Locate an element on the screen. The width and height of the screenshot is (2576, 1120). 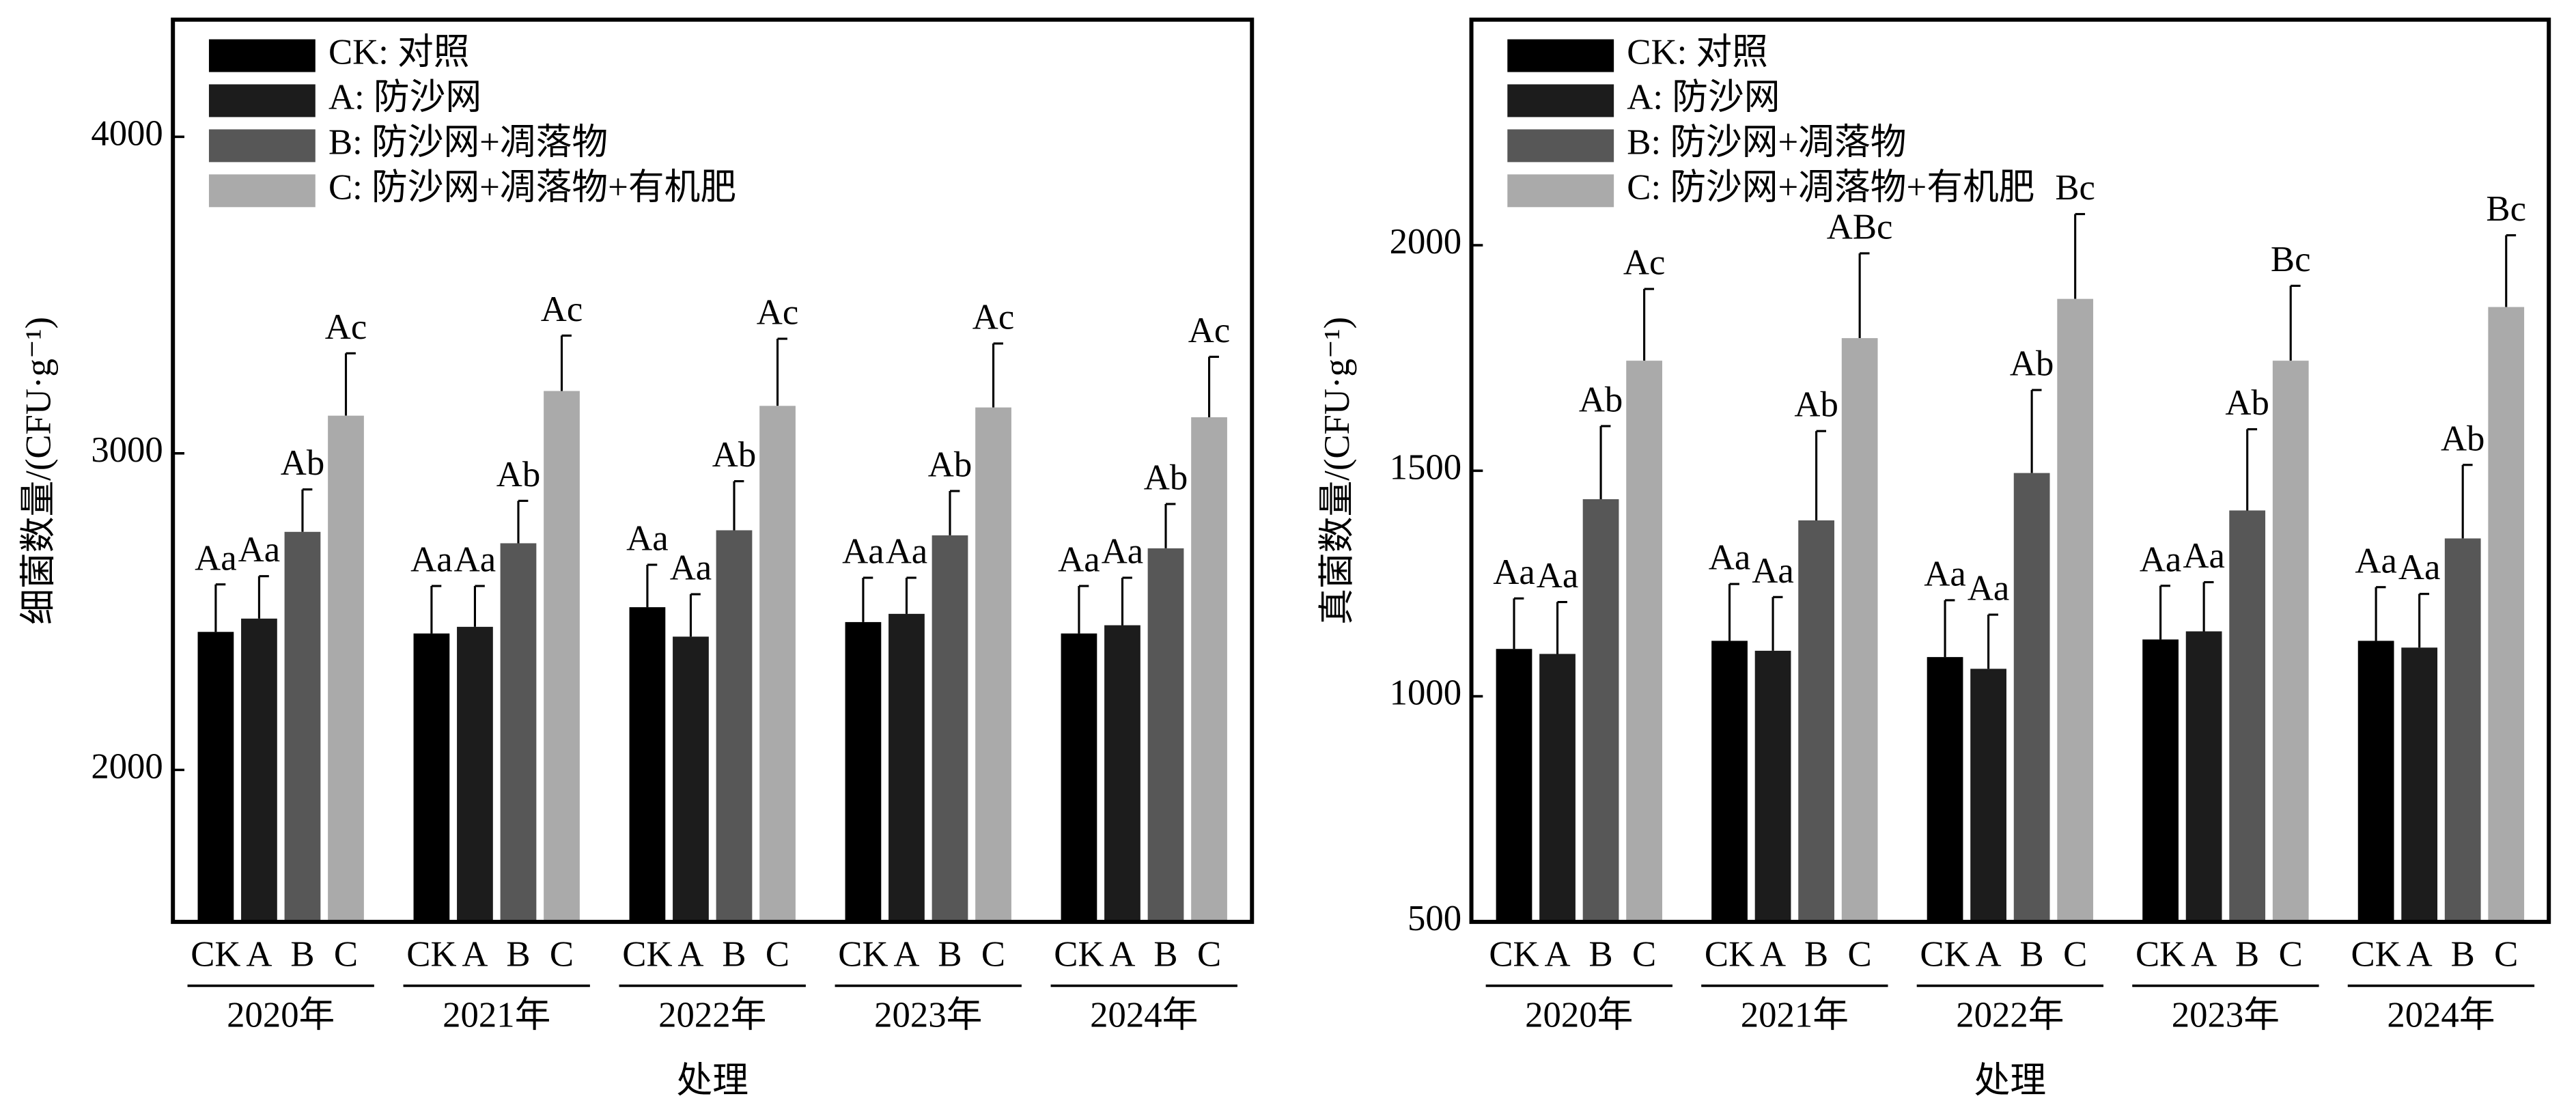
y-tick-label: 2000 is located at coordinates (127, 766).